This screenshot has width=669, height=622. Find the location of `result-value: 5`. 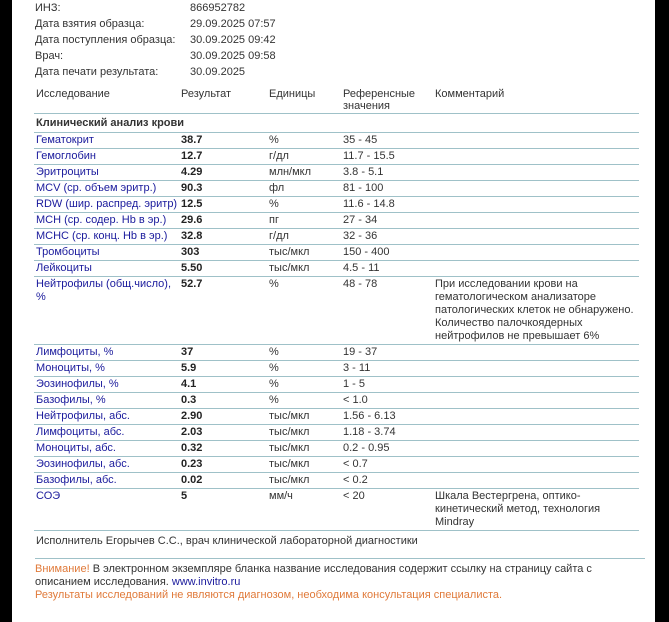

result-value: 5 is located at coordinates (223, 509).